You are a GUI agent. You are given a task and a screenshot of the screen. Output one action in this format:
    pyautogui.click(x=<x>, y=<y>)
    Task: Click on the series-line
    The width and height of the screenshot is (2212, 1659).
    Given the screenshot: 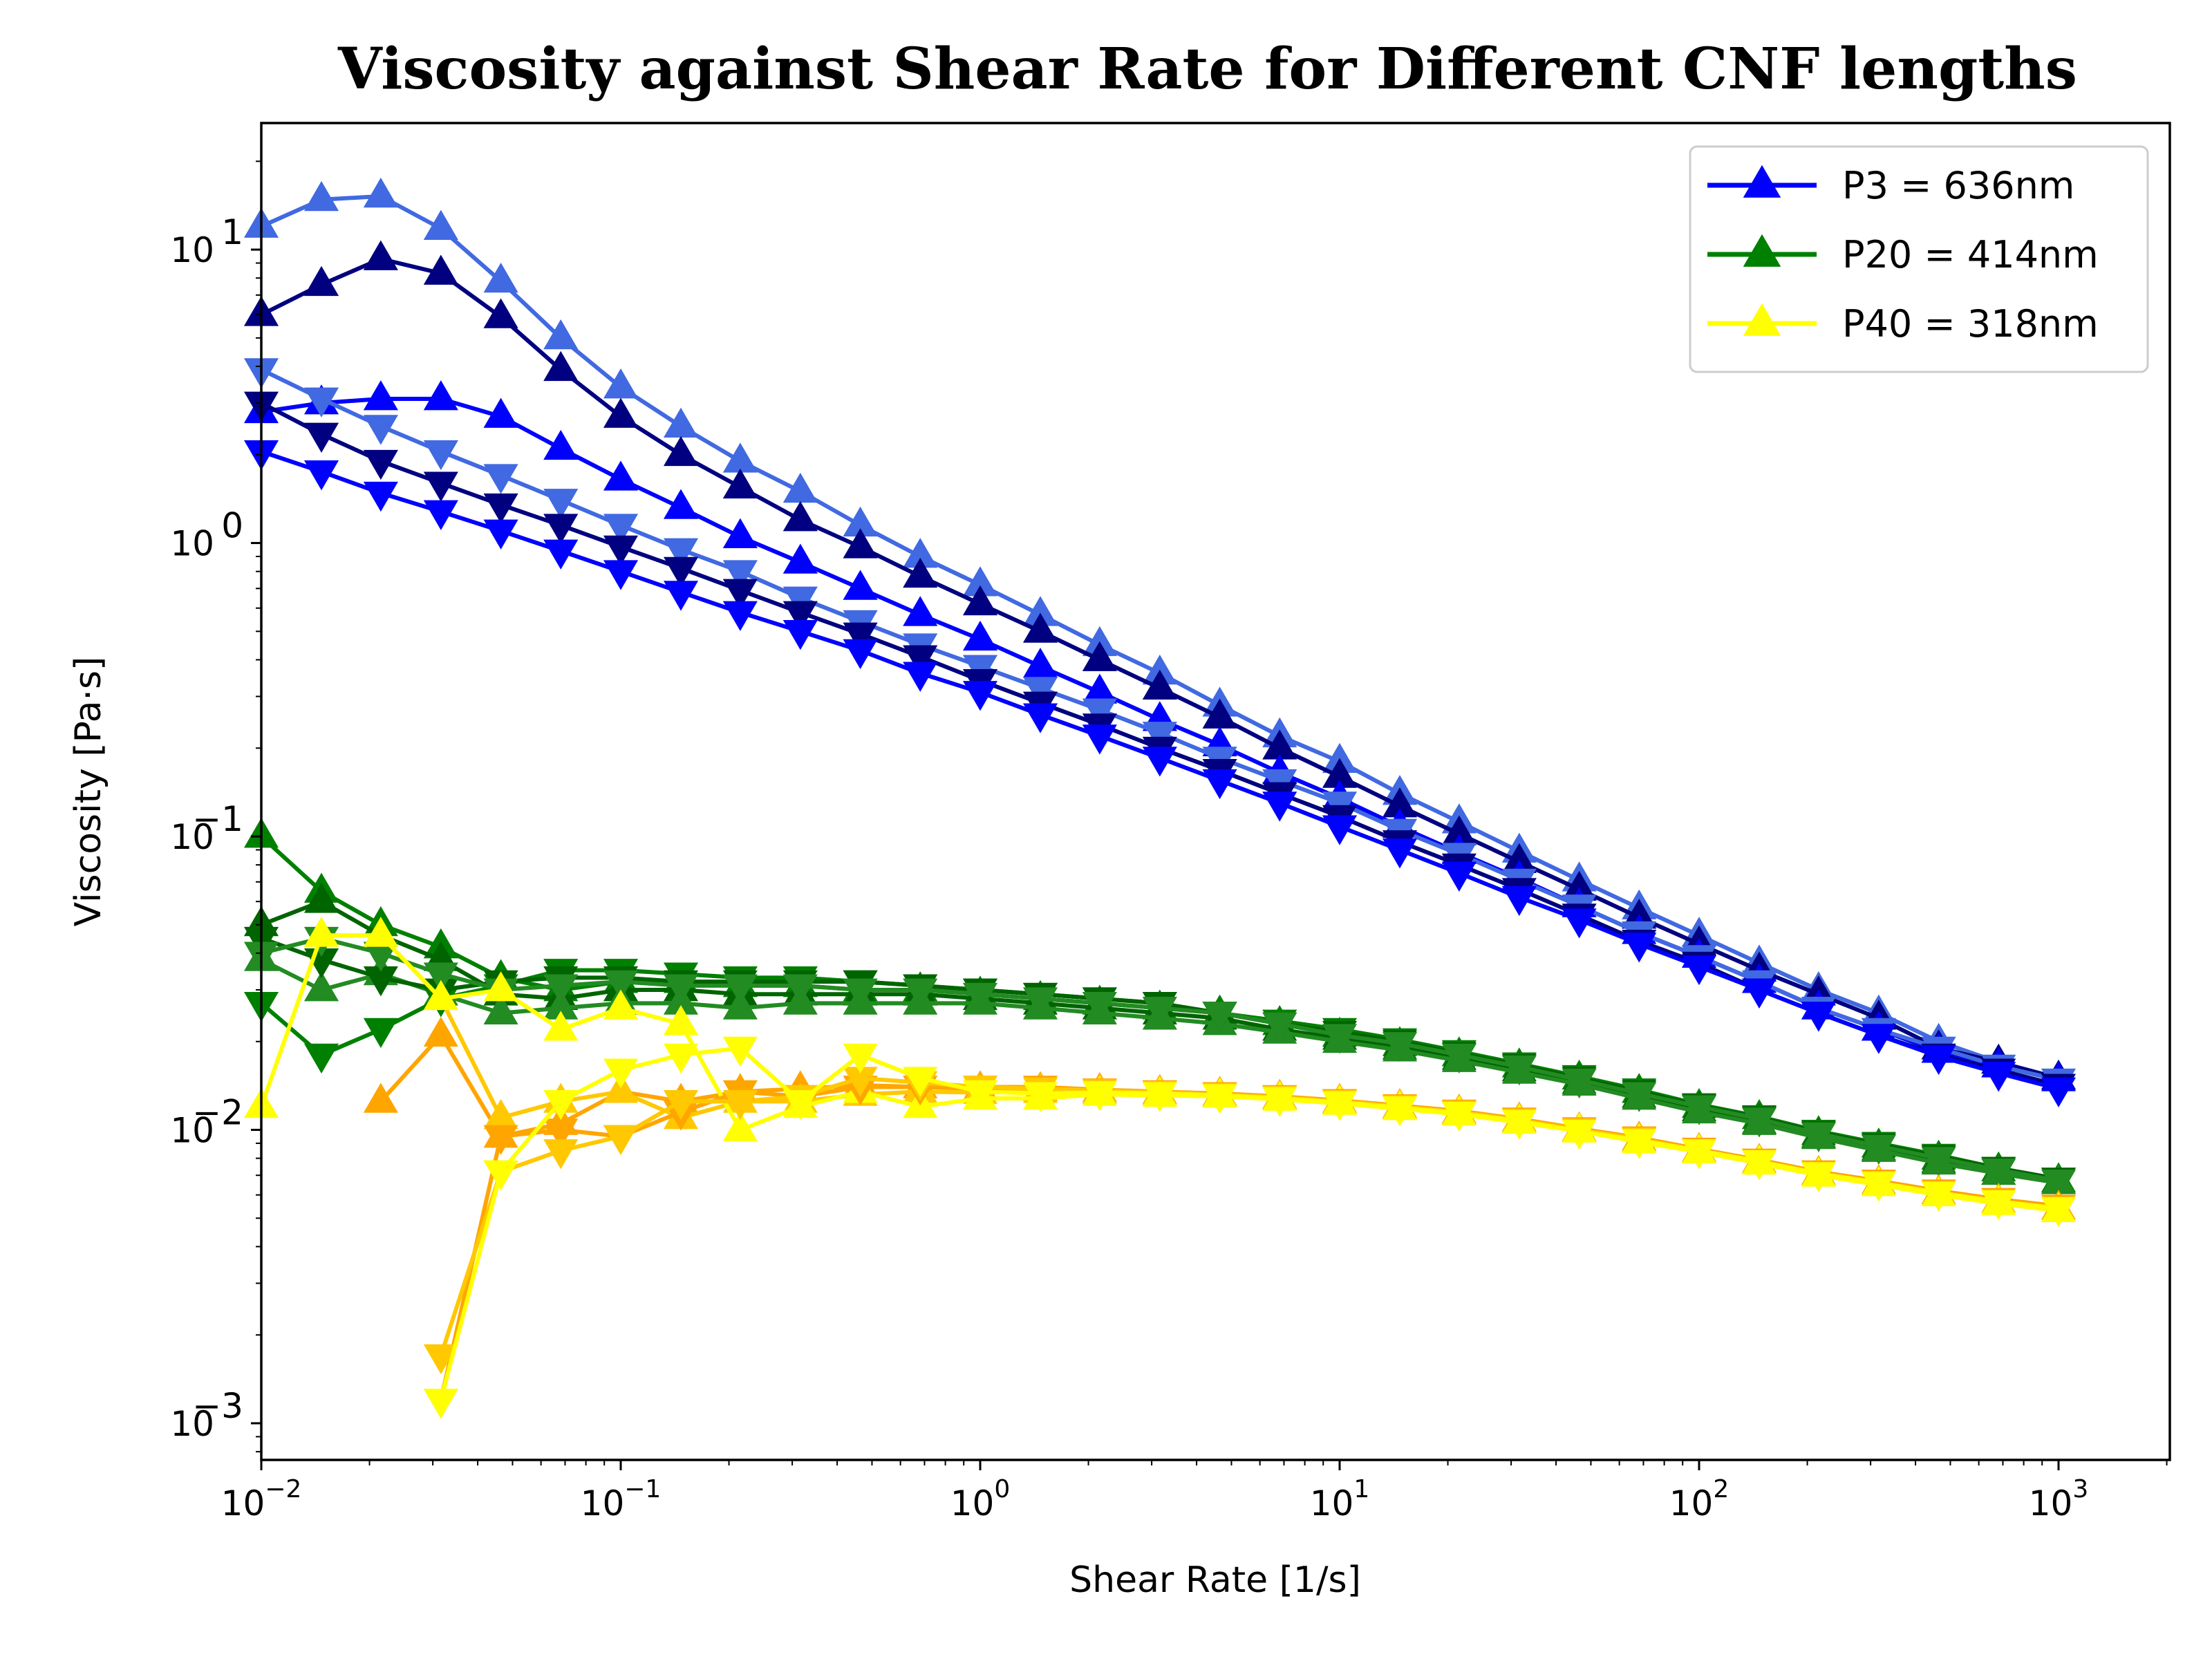 What is the action you would take?
    pyautogui.click(x=1159, y=1042)
    